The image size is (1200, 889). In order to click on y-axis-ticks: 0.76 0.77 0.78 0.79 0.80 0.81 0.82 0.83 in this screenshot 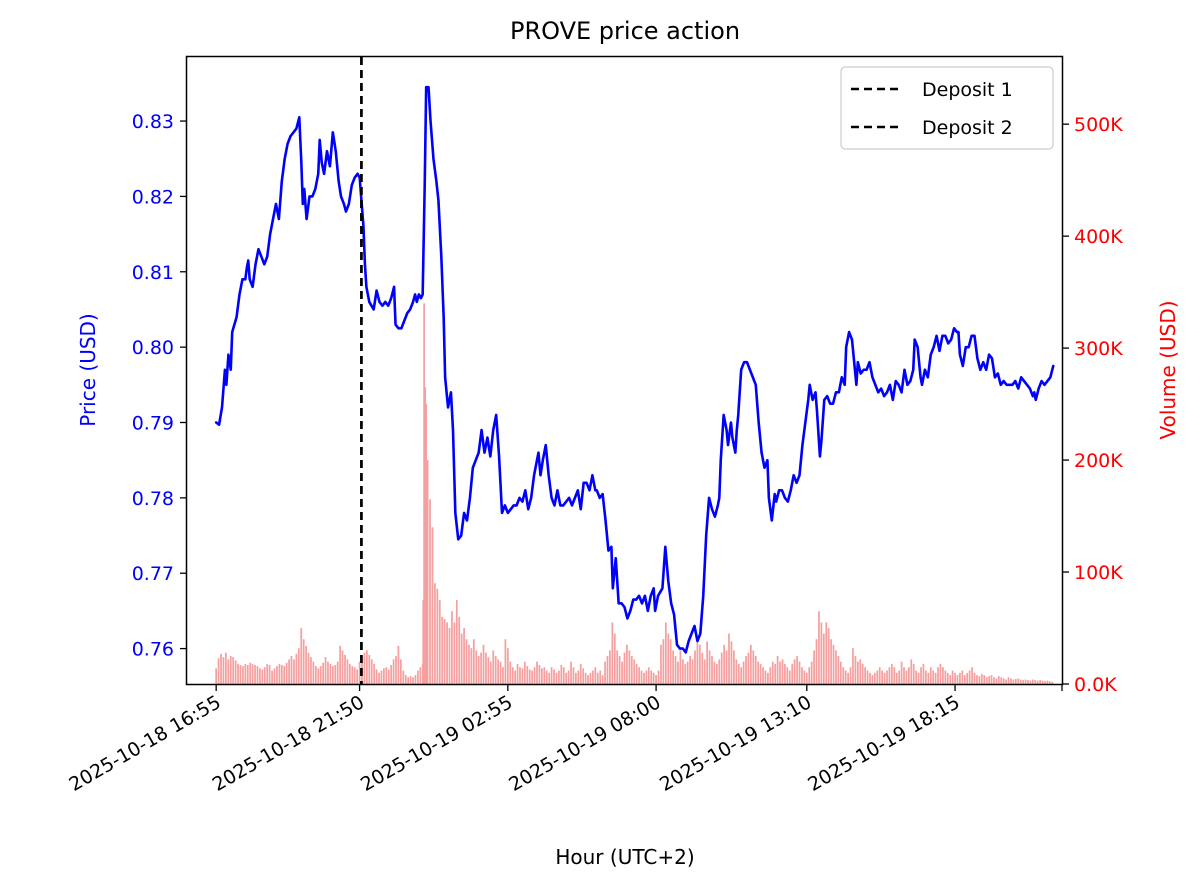, I will do `click(159, 386)`.